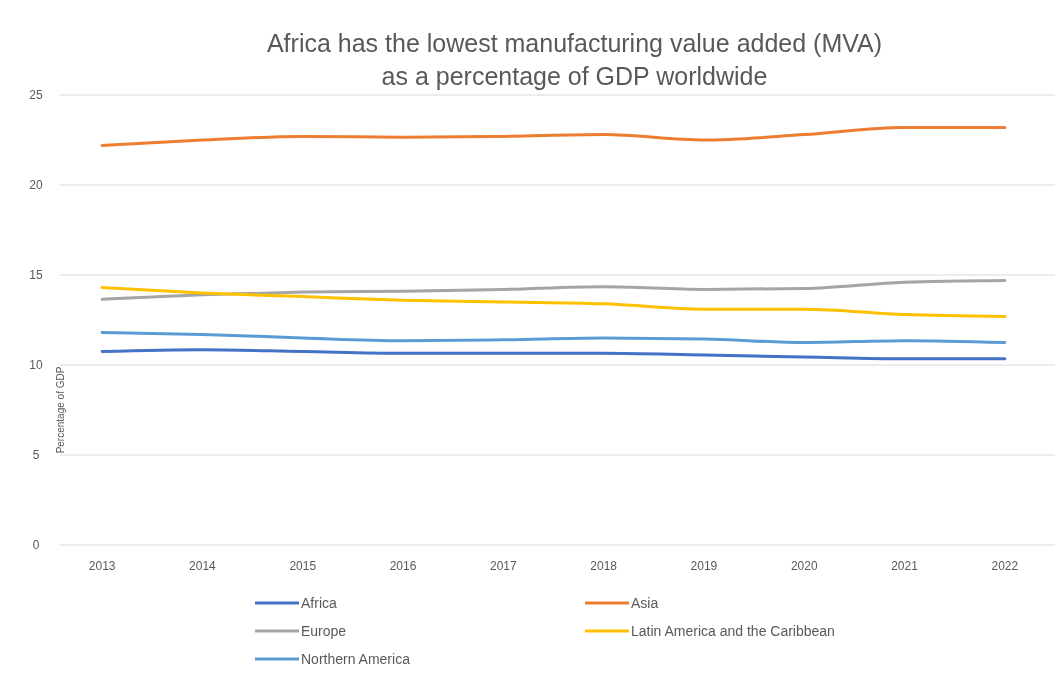 The image size is (1057, 677). I want to click on x-tick-label: 2019, so click(704, 566).